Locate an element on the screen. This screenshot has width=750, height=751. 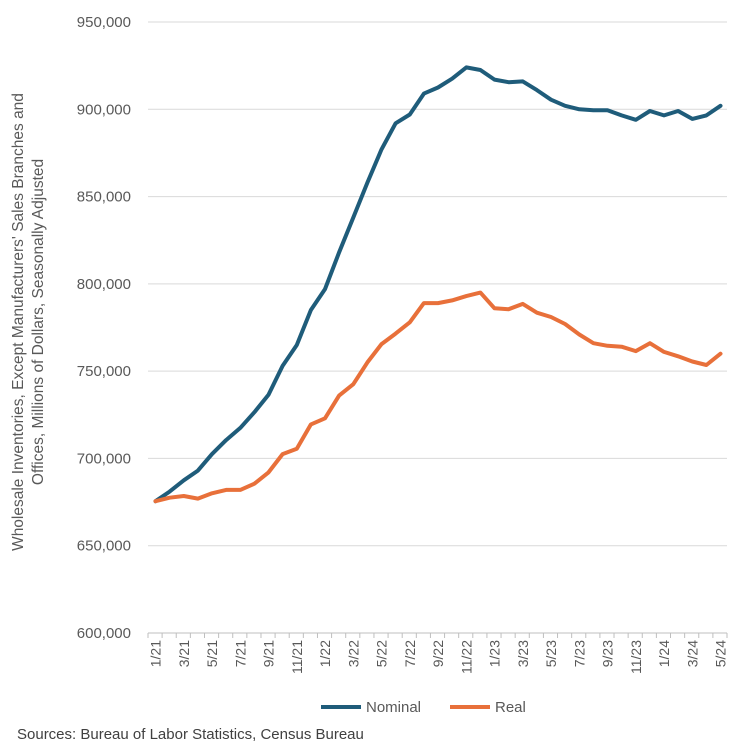
x-tick-label: 1/21 is located at coordinates (156, 653).